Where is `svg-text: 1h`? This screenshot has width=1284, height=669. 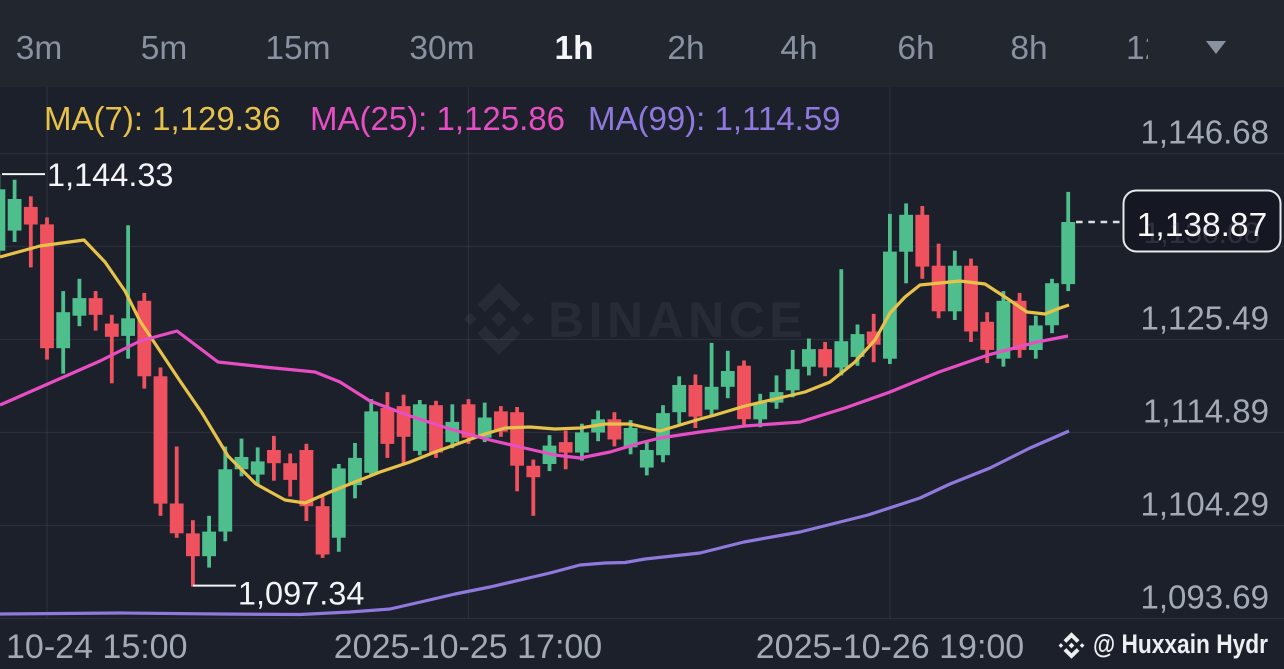
svg-text: 1h is located at coordinates (573, 48).